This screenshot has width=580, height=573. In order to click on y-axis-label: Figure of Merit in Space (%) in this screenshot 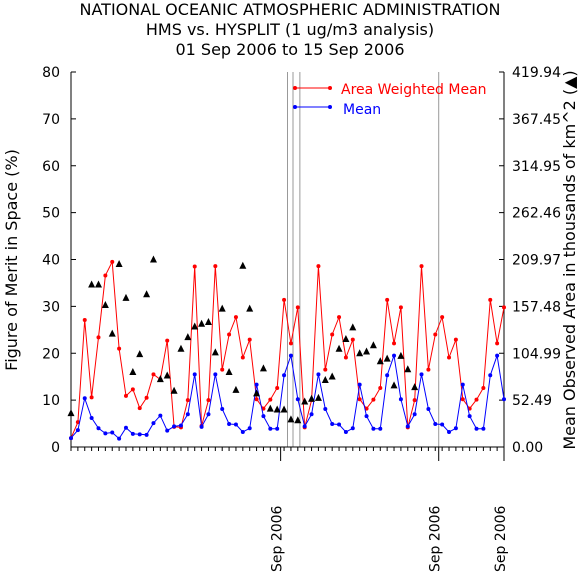, I will do `click(11, 260)`.